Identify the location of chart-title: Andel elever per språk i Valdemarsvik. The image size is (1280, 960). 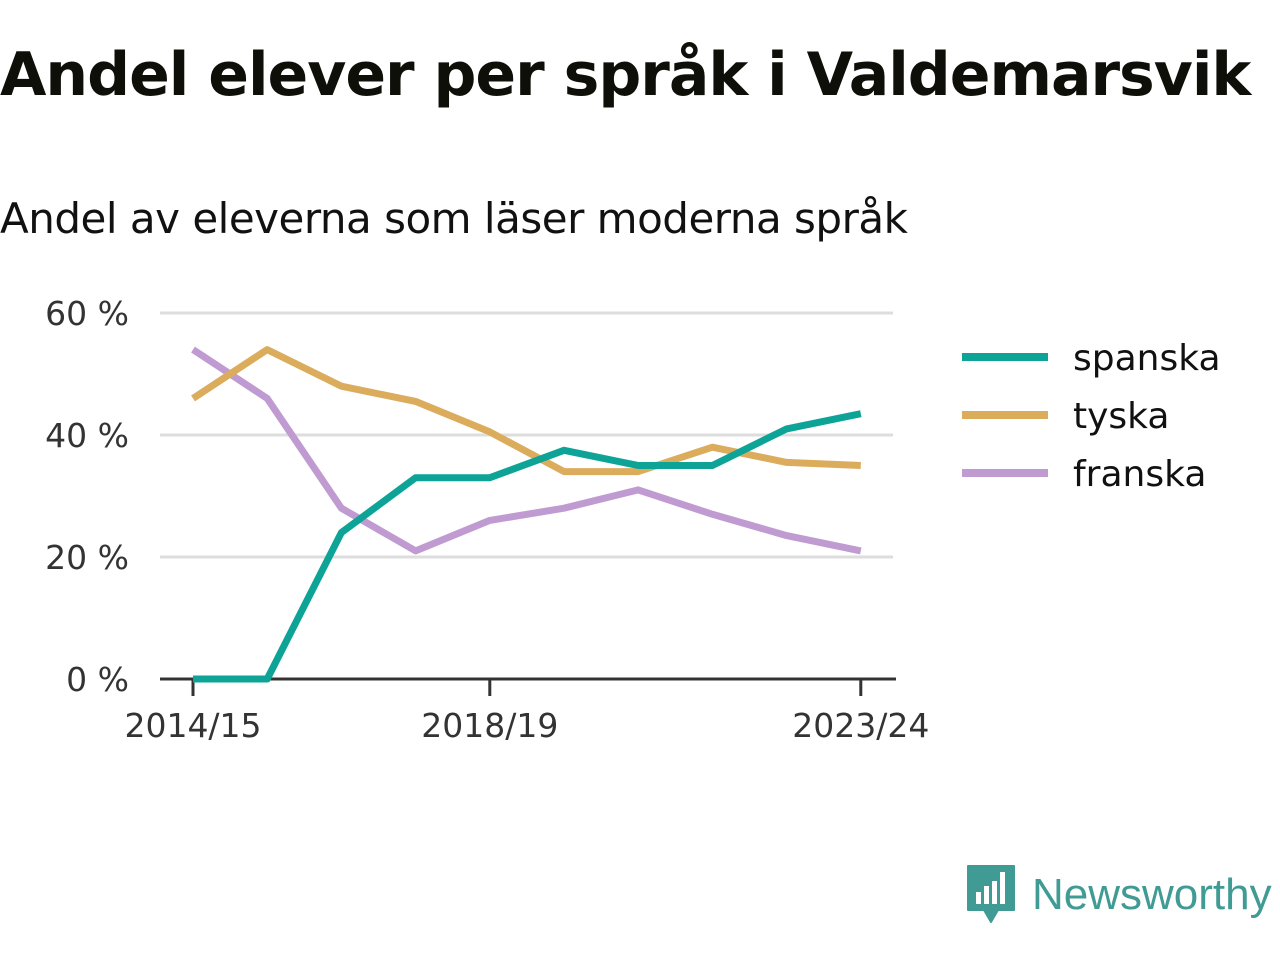
(625, 75).